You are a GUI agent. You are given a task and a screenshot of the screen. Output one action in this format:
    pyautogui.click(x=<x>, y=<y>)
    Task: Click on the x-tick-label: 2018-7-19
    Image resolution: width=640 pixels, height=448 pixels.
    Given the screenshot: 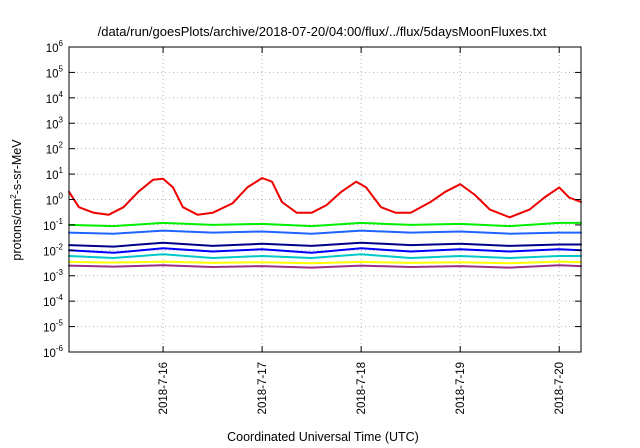 What is the action you would take?
    pyautogui.click(x=461, y=388)
    